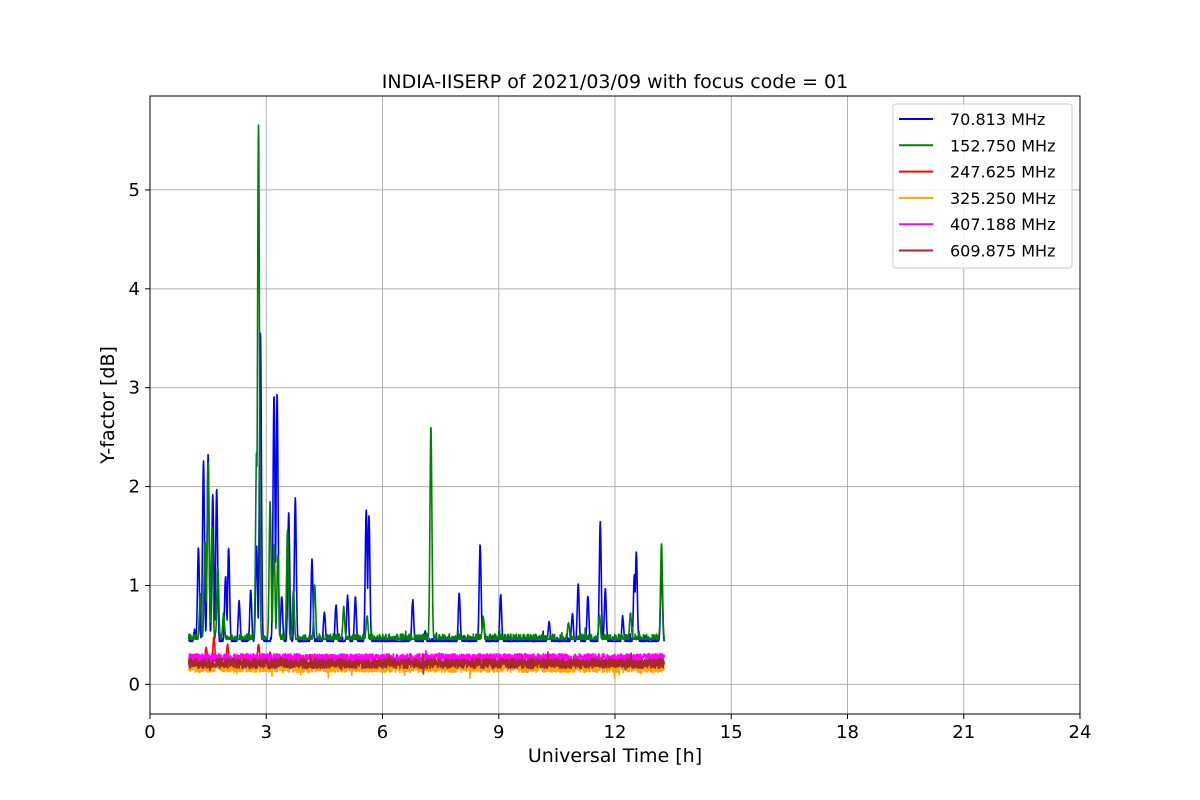 This screenshot has height=800, width=1200. I want to click on y-tick-label: 1, so click(134, 585).